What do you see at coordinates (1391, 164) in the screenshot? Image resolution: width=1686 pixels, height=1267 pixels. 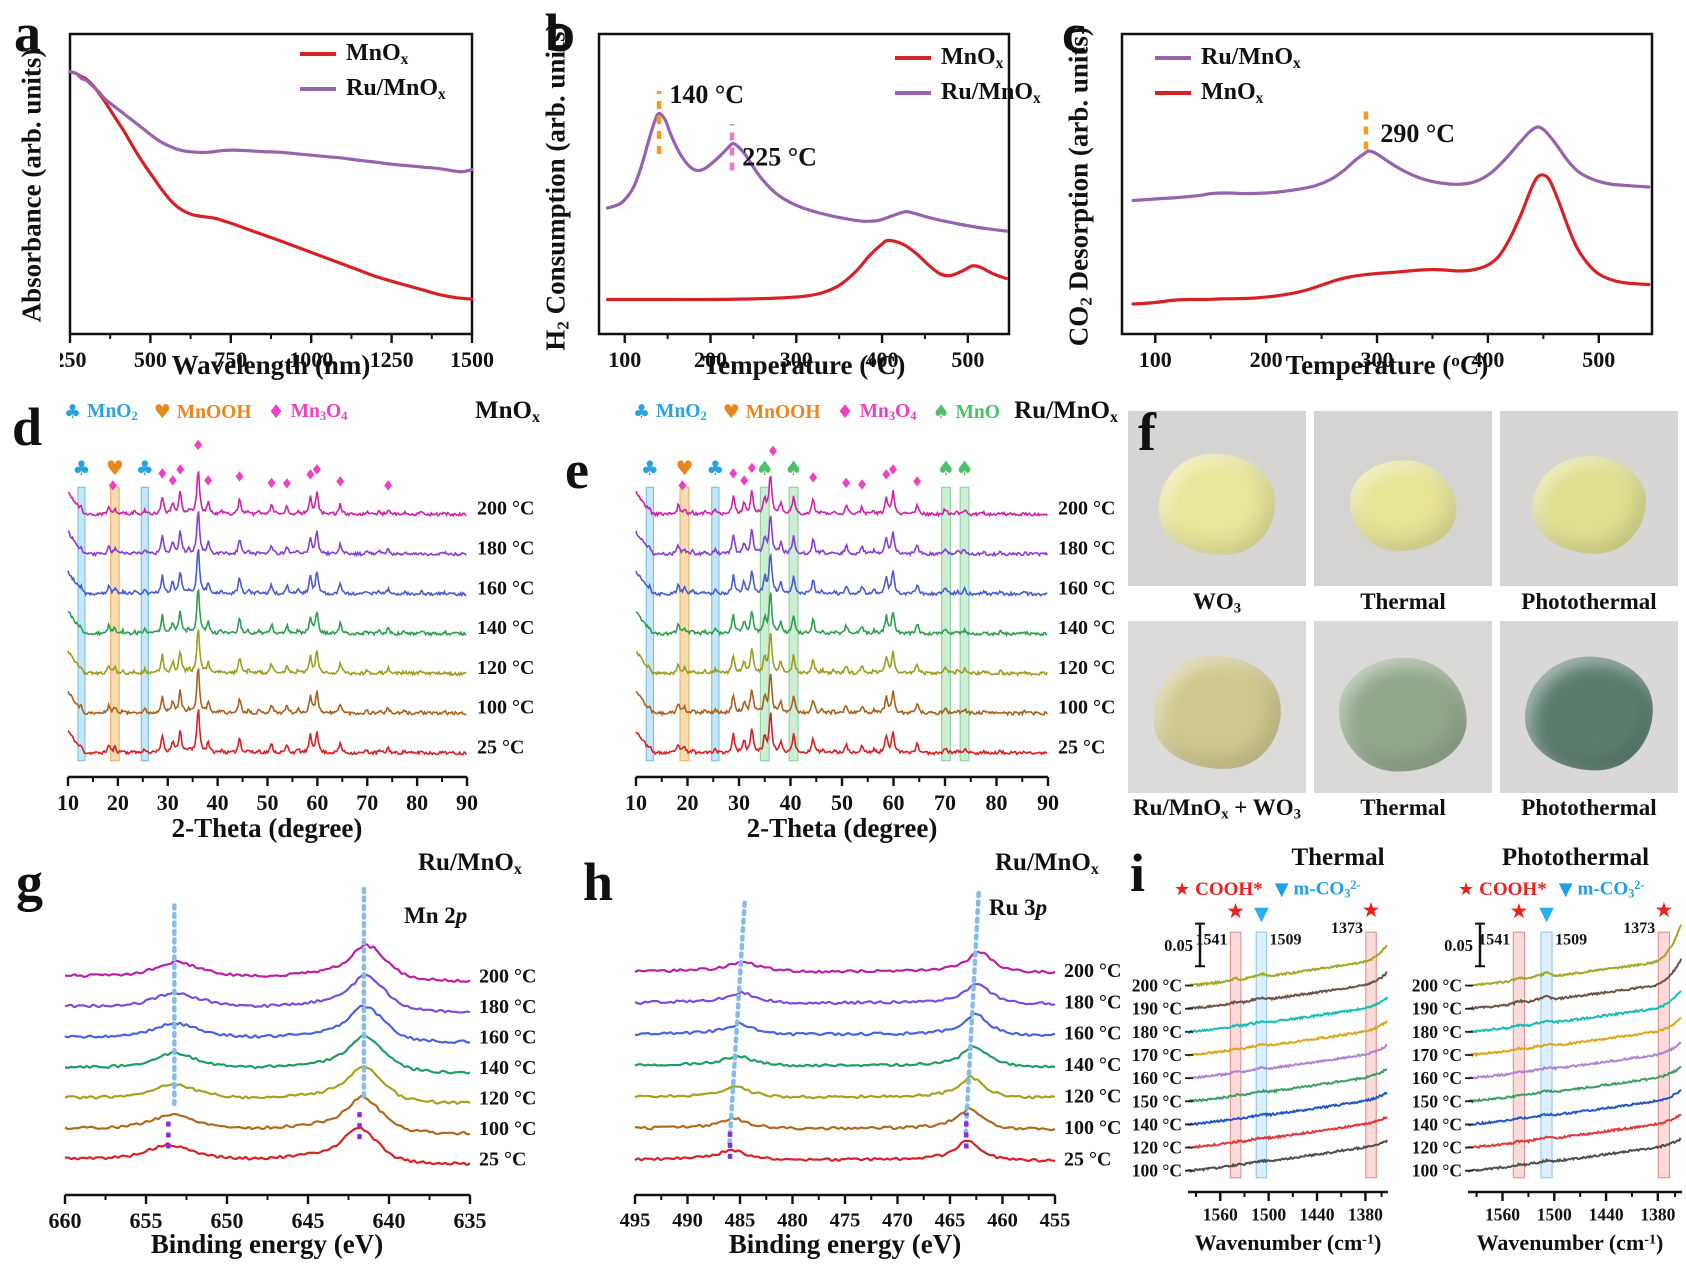 I see `curve-RuMnOx` at bounding box center [1391, 164].